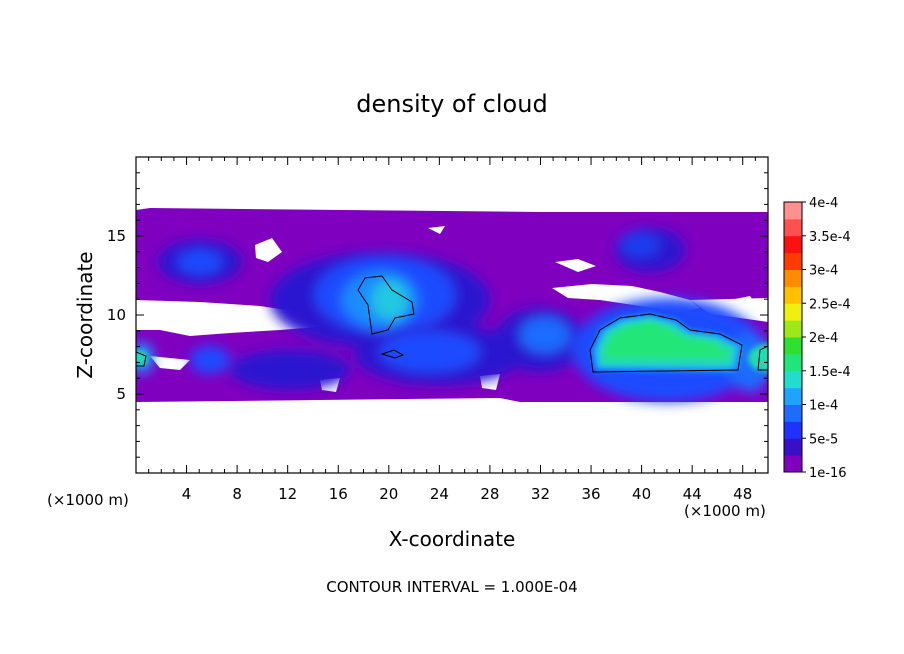 The image size is (904, 654). I want to click on x-tick-label: 24, so click(439, 494).